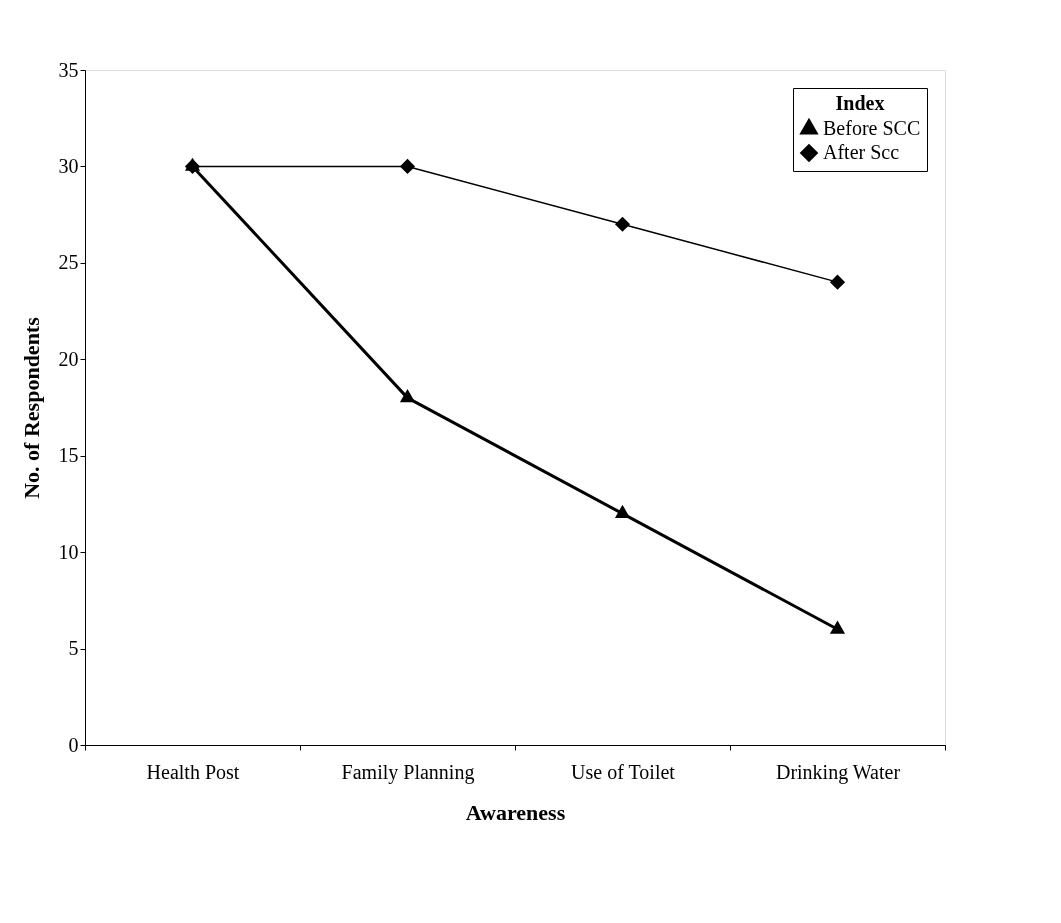 This screenshot has width=1061, height=923. What do you see at coordinates (623, 771) in the screenshot?
I see `x-tick-label: Use of Toilet` at bounding box center [623, 771].